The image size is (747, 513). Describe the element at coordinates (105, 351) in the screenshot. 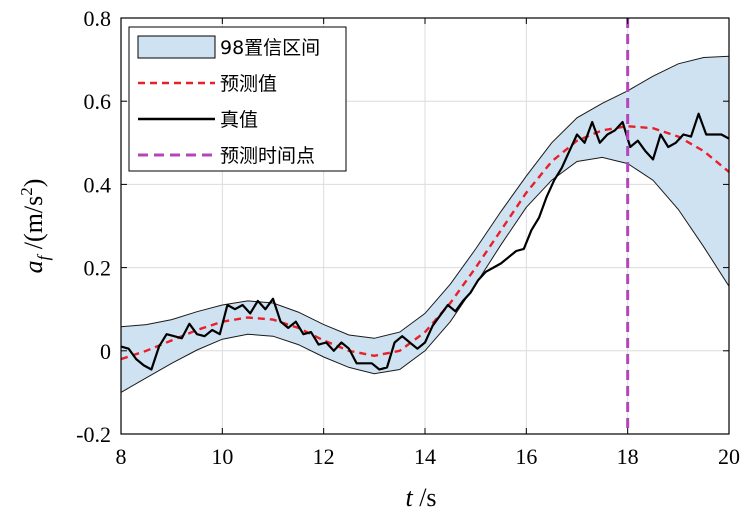

I see `y-tick-label: 0` at that location.